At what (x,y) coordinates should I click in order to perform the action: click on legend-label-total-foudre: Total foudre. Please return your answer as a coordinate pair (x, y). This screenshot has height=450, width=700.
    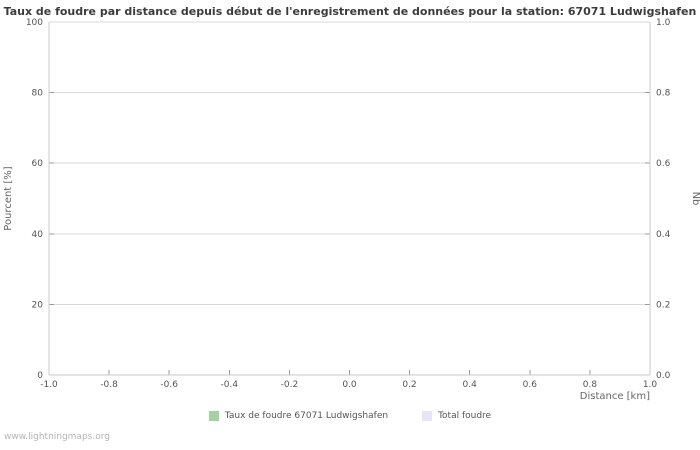
    Looking at the image, I should click on (465, 416).